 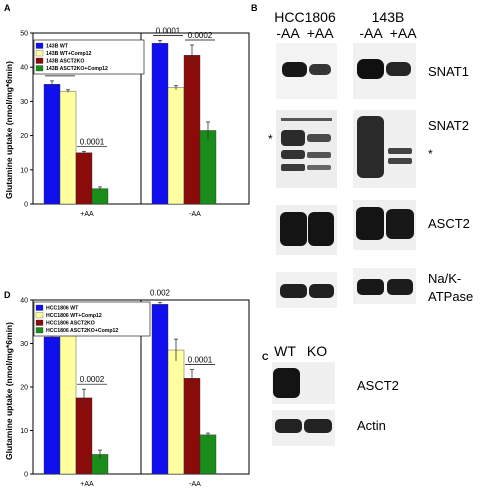 I want to click on chart-a-sig-label: 0.0002, so click(x=200, y=35).